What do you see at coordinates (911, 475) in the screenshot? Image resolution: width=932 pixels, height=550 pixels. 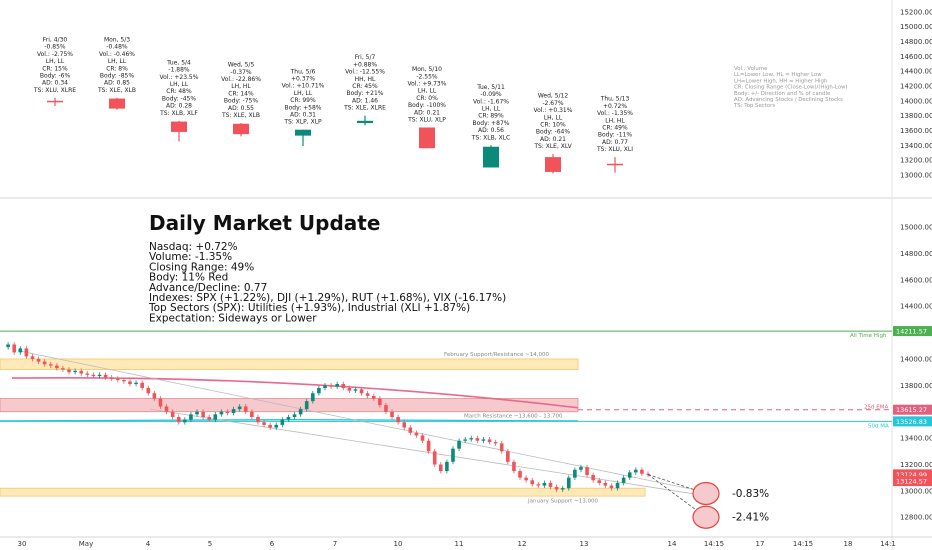 I see `price-tag-text: 13124.99` at bounding box center [911, 475].